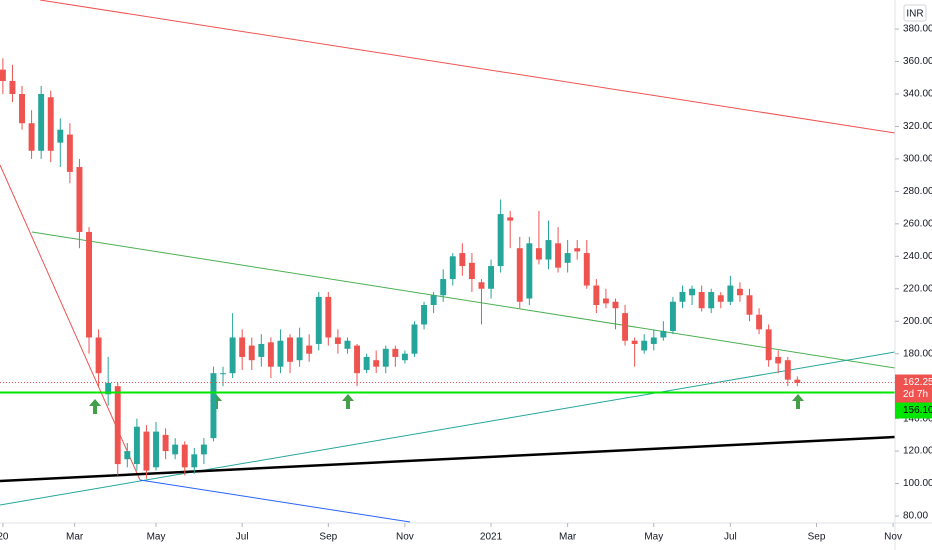  Describe the element at coordinates (917, 483) in the screenshot. I see `y-tick-label: 100.00` at that location.